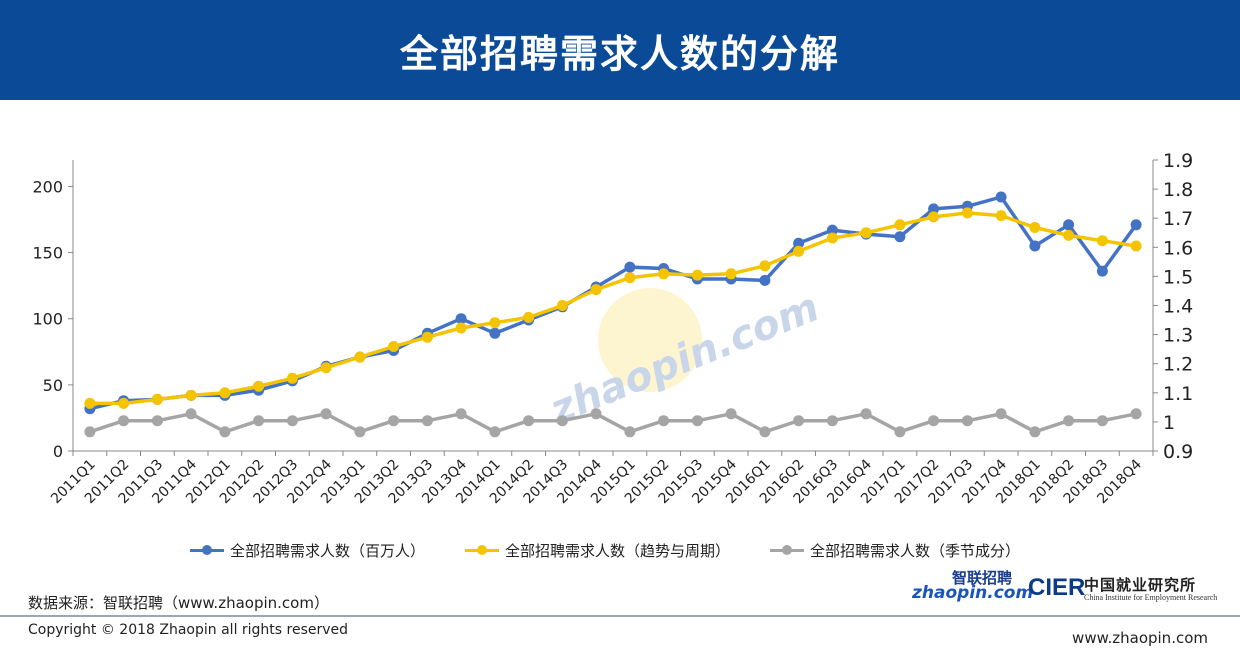 This screenshot has width=1240, height=672. Describe the element at coordinates (47, 319) in the screenshot. I see `y-left-tick-label: 100` at that location.